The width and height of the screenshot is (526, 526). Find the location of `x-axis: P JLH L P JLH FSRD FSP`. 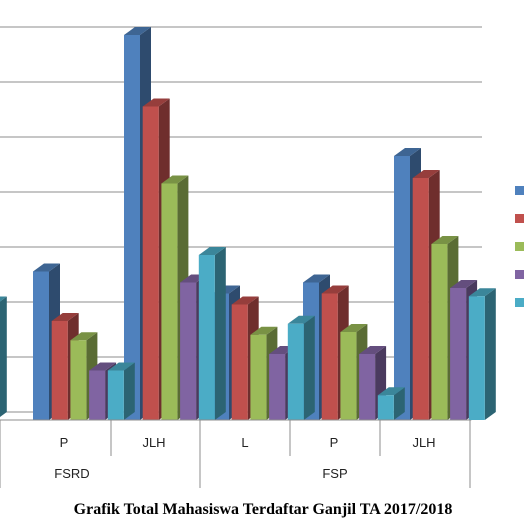

x-axis: P JLH L P JLH FSRD FSP is located at coordinates (235, 453).